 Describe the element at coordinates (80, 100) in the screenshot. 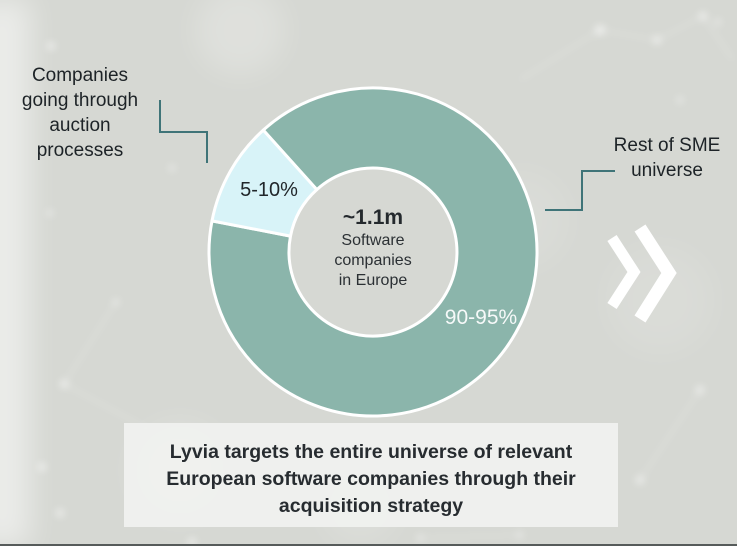

I see `callout-line: going through` at that location.